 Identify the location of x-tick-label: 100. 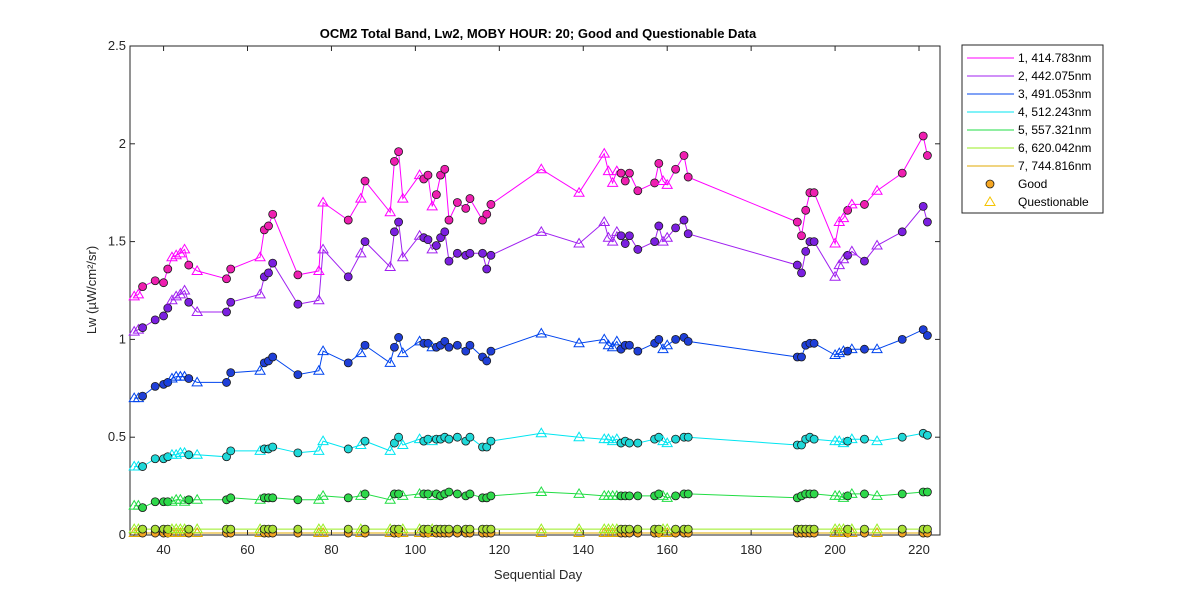
(416, 549).